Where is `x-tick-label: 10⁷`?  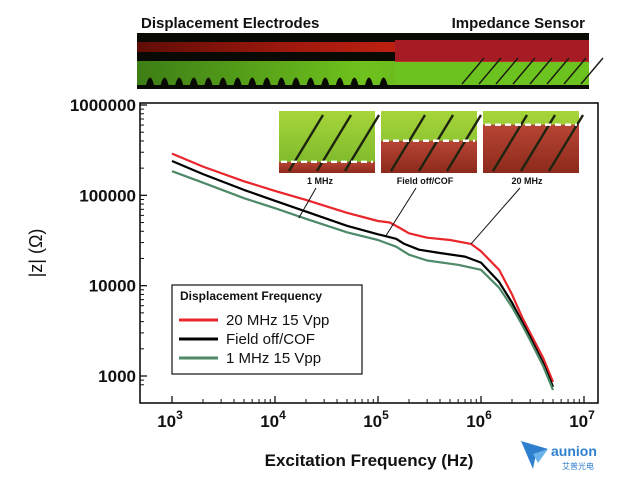
x-tick-label: 10⁷ is located at coordinates (582, 419).